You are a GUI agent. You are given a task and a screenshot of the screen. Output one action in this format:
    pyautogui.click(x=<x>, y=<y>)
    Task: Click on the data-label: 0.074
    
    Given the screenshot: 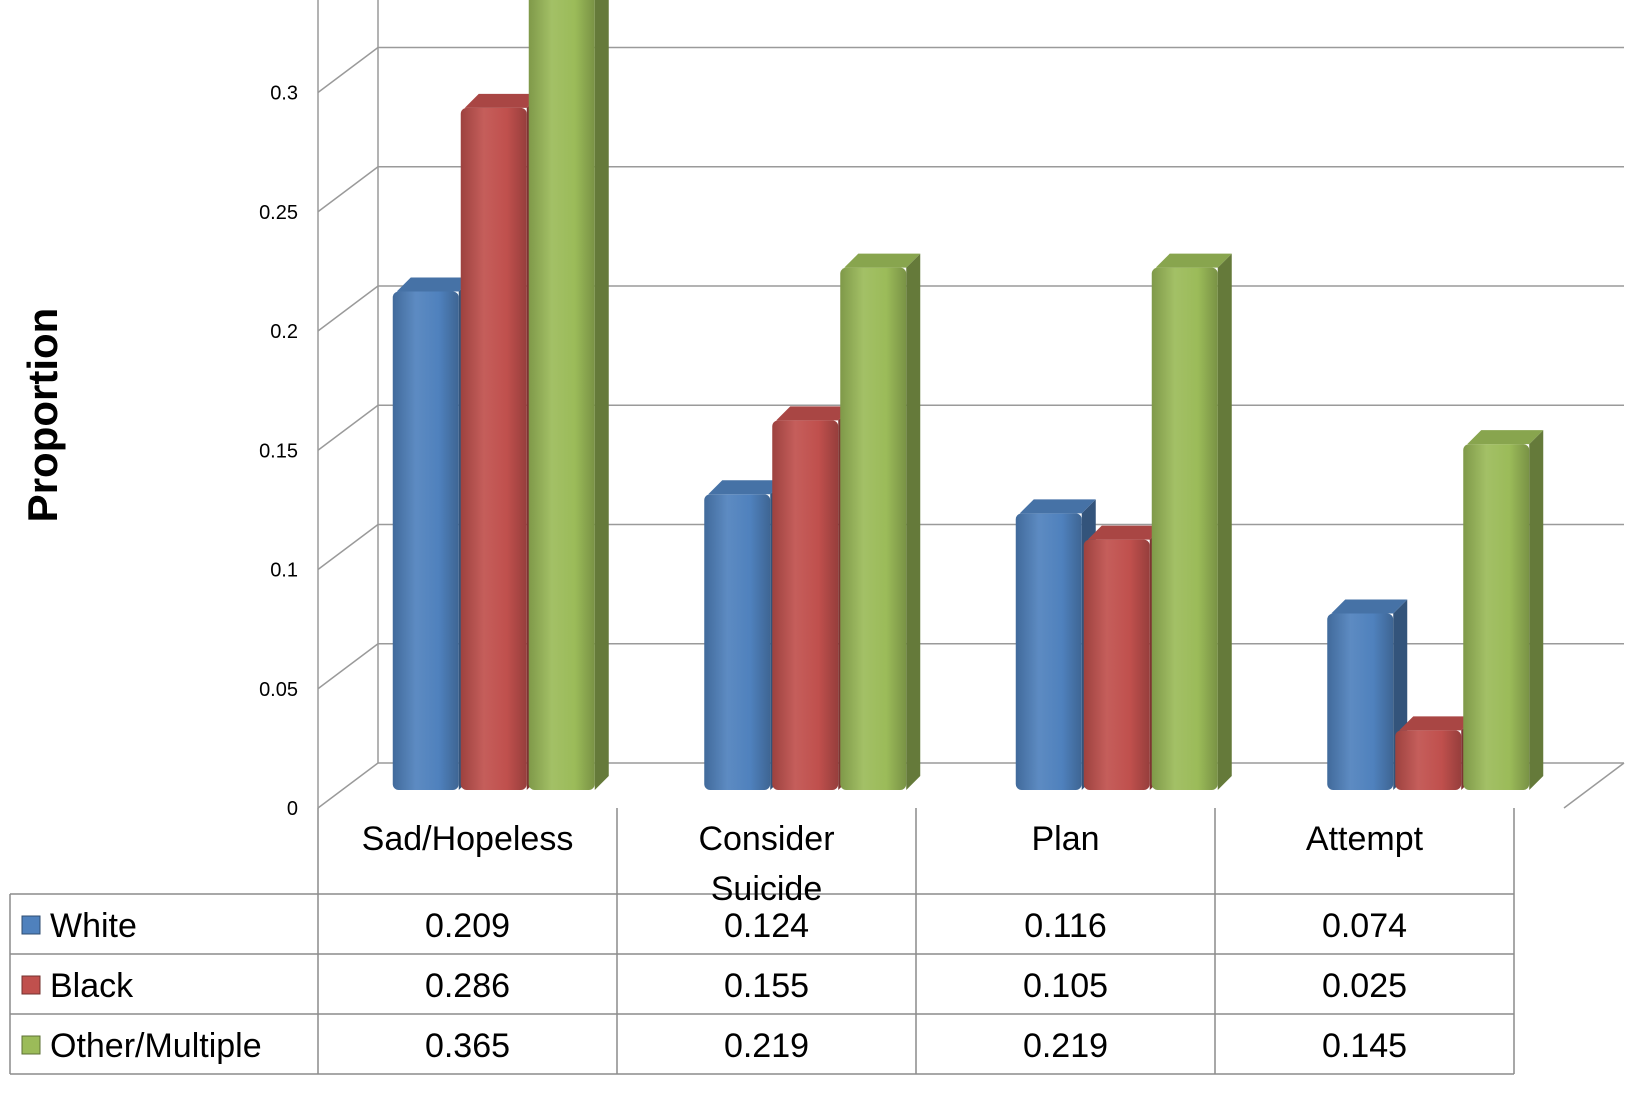 What is the action you would take?
    pyautogui.click(x=1364, y=926)
    